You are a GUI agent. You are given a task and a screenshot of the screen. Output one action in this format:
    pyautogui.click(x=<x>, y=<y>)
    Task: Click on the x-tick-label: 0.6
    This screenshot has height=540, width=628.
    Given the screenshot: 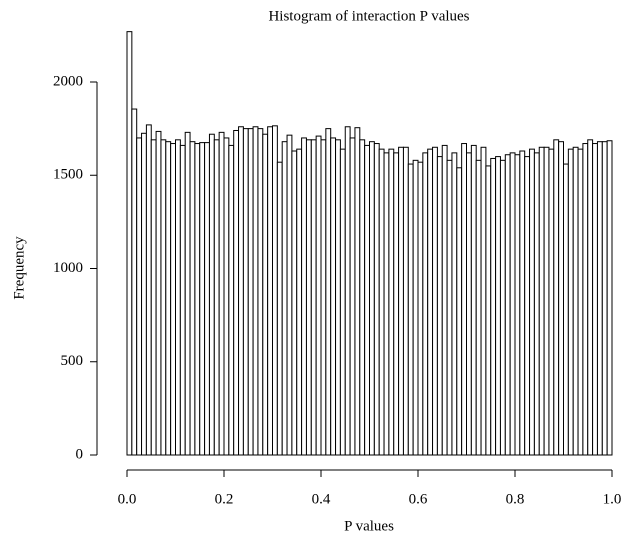 What is the action you would take?
    pyautogui.click(x=418, y=499)
    